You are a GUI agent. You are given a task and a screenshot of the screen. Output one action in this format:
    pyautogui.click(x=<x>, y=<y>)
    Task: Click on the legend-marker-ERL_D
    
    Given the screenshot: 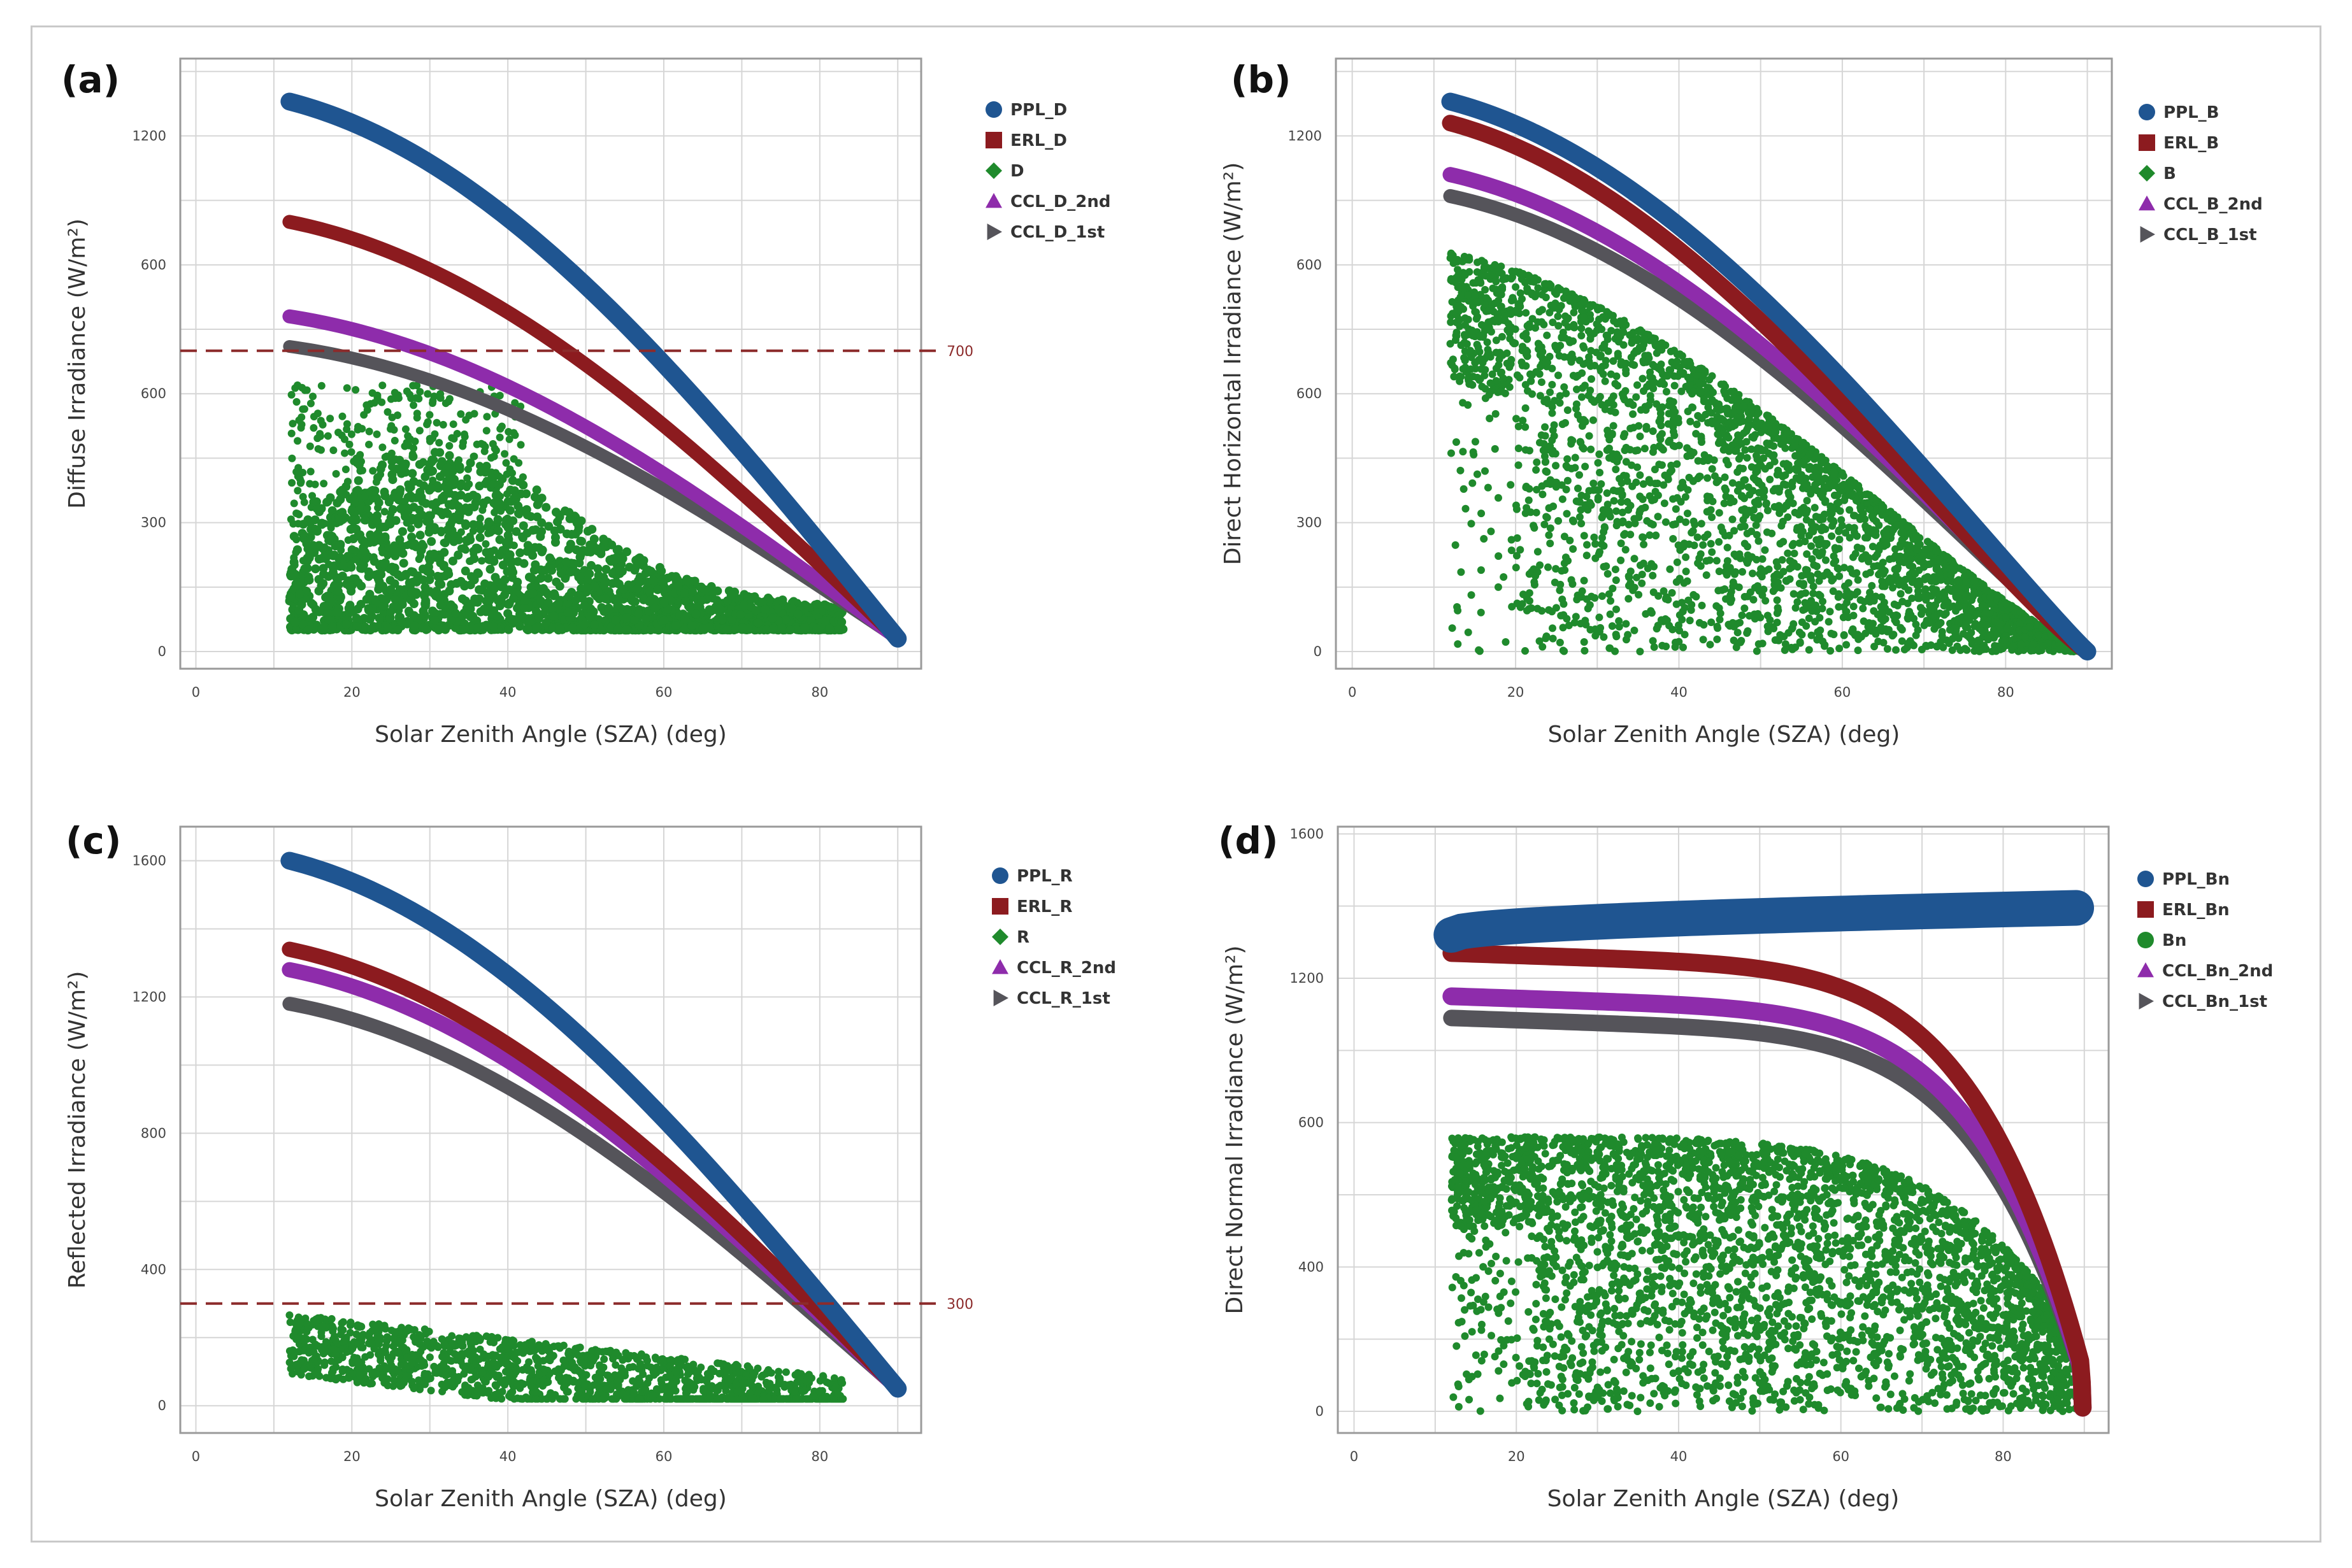 What is the action you would take?
    pyautogui.click(x=994, y=140)
    